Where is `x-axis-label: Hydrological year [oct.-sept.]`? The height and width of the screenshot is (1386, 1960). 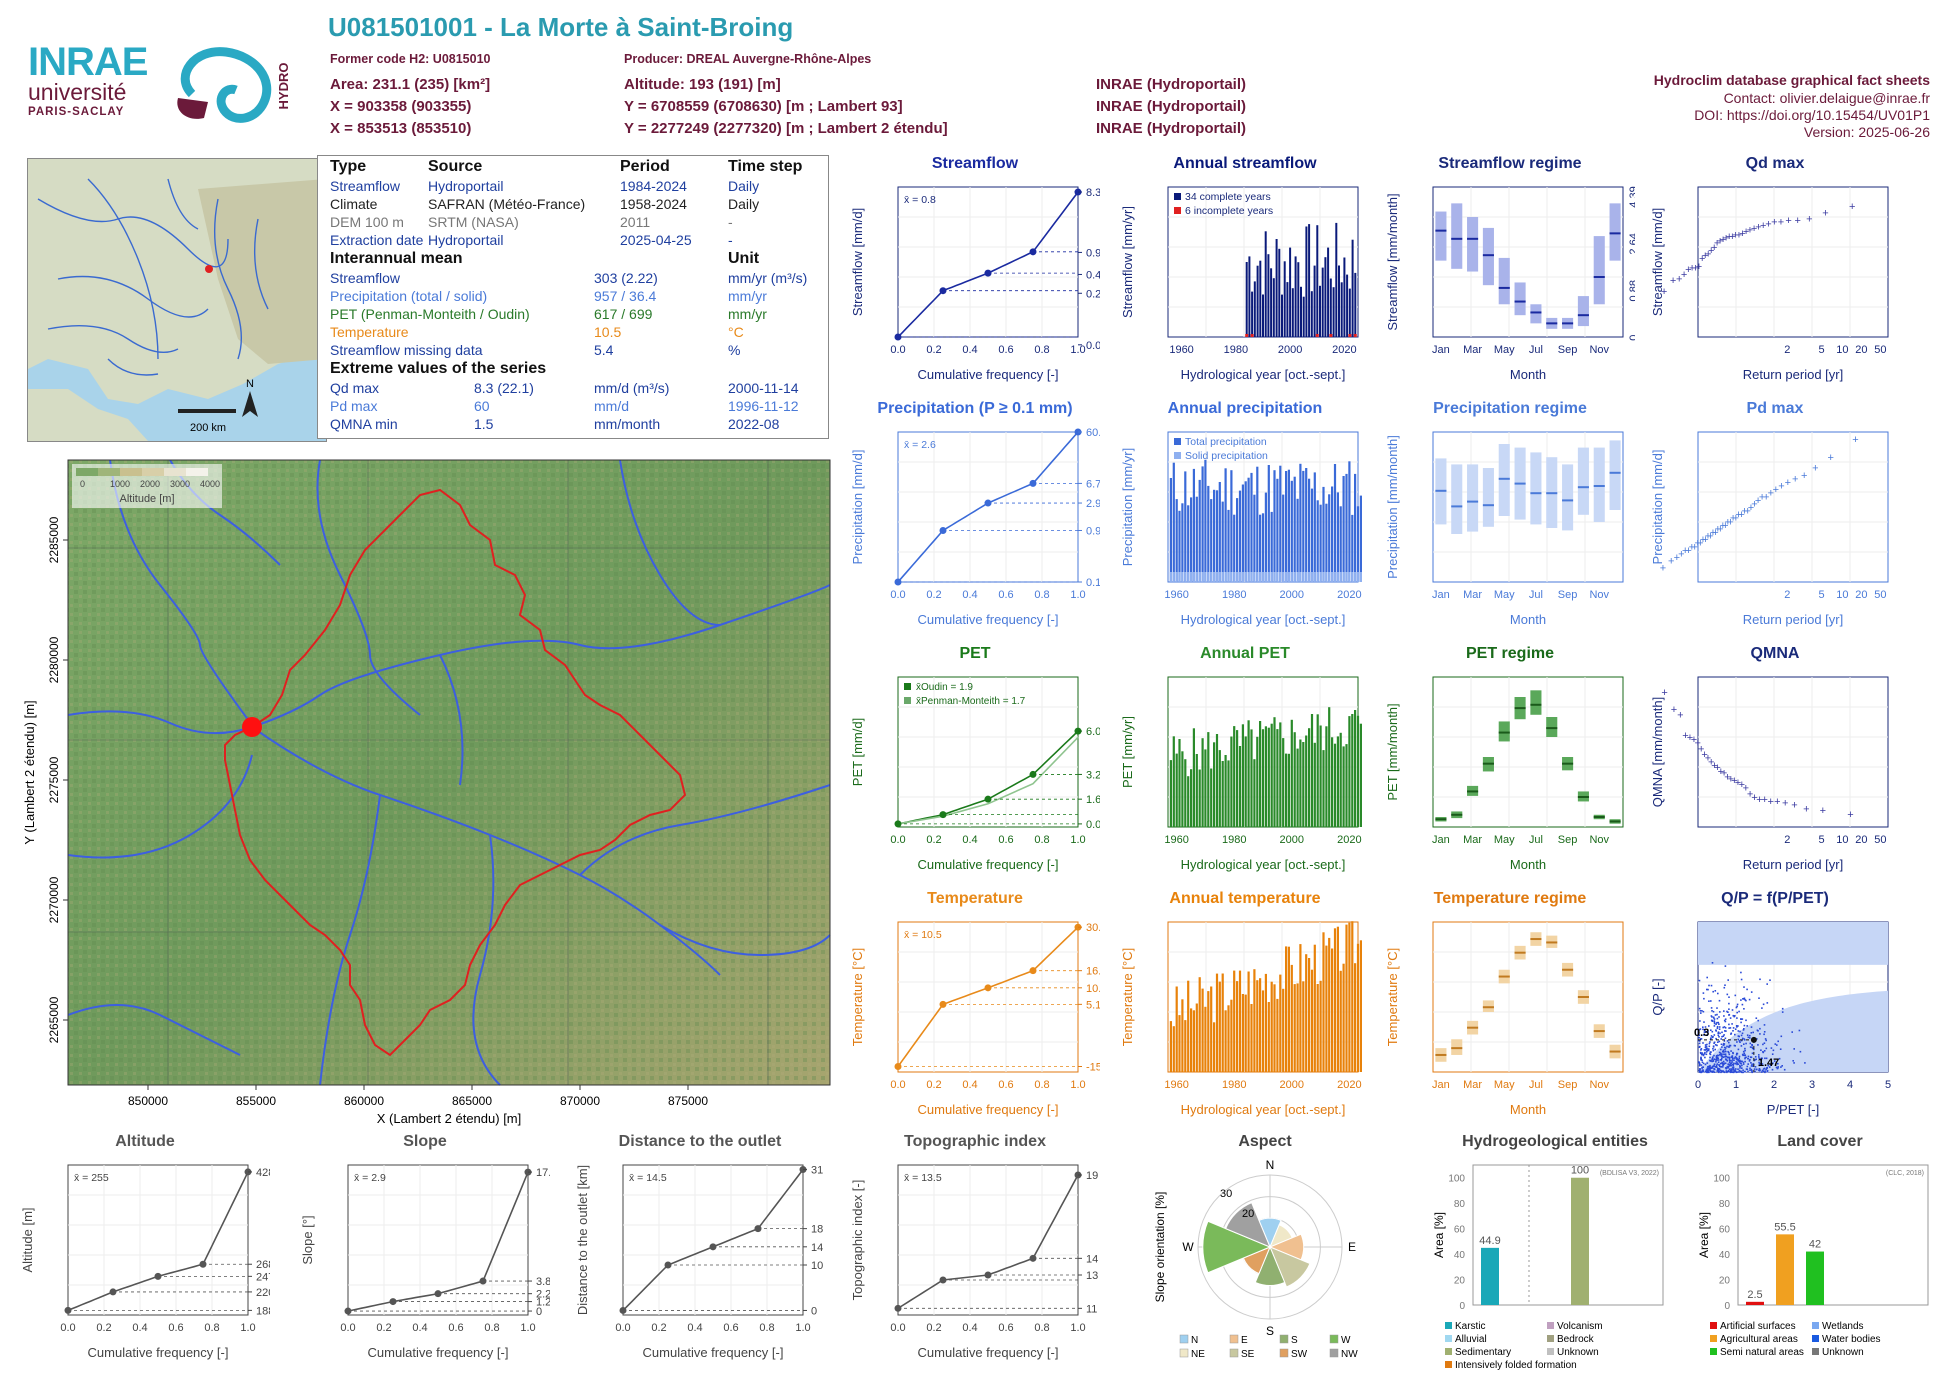 x-axis-label: Hydrological year [oct.-sept.] is located at coordinates (1263, 619).